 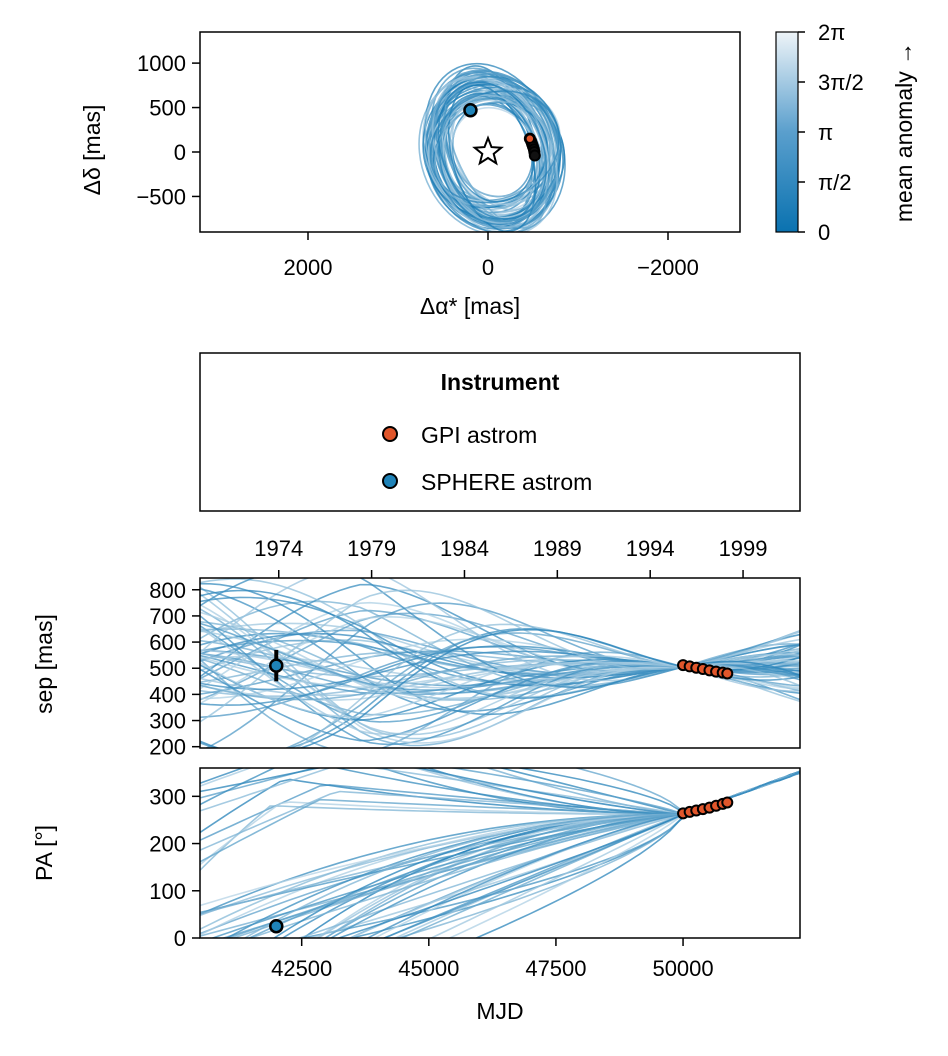 I want to click on colorbar: 0 π/2 π 3π/2 2π mean anomaly →, so click(x=846, y=132).